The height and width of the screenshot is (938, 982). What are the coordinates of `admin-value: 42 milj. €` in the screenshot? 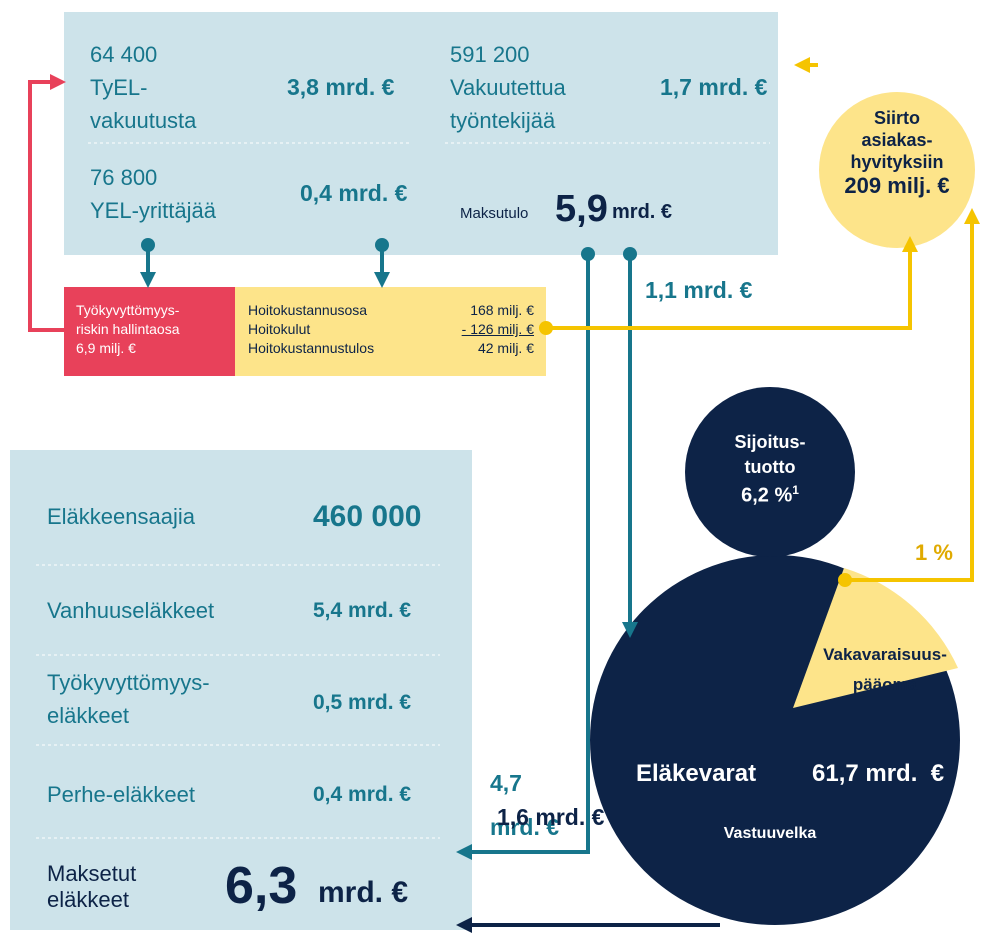 It's located at (505, 348).